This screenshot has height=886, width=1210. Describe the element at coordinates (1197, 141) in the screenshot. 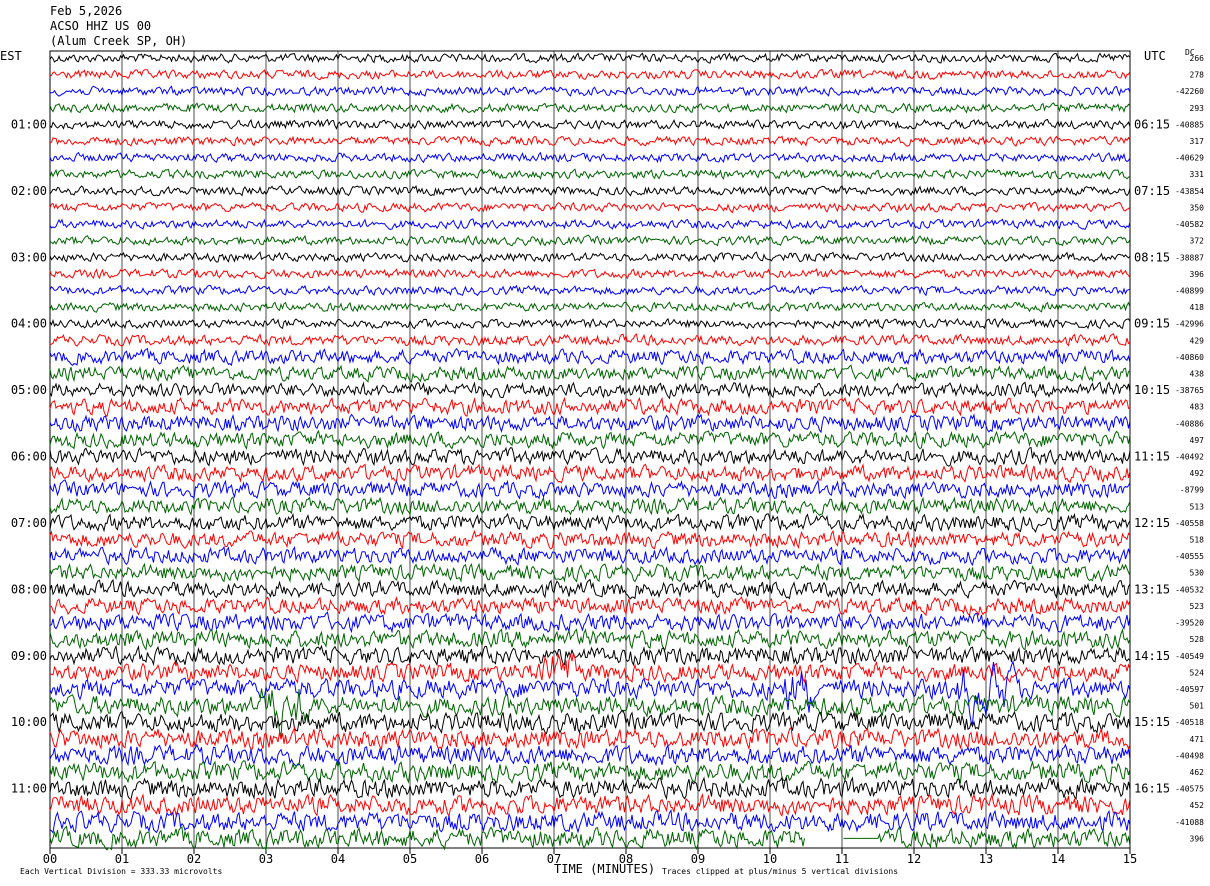

I see `dc-offset-label: 317` at that location.